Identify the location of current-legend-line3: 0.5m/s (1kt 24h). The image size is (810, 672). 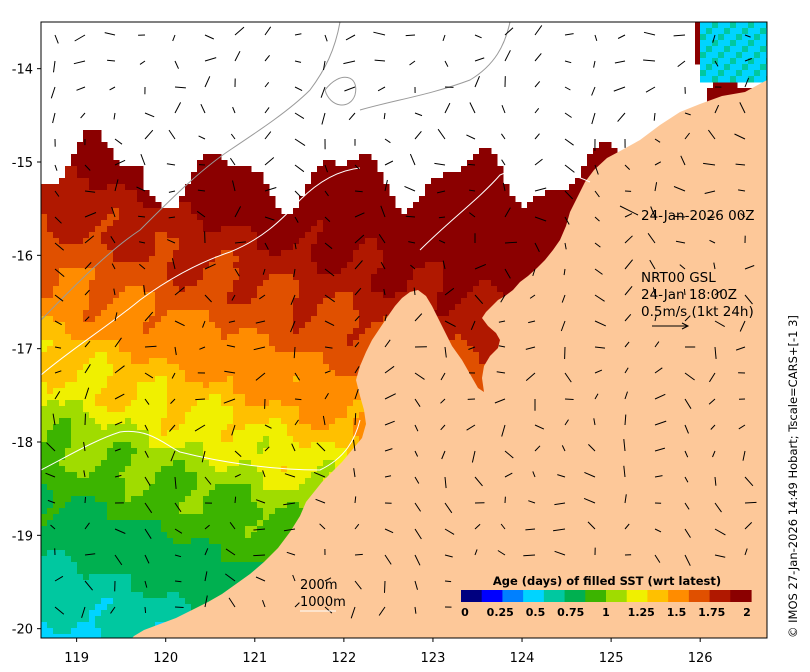
(697, 312).